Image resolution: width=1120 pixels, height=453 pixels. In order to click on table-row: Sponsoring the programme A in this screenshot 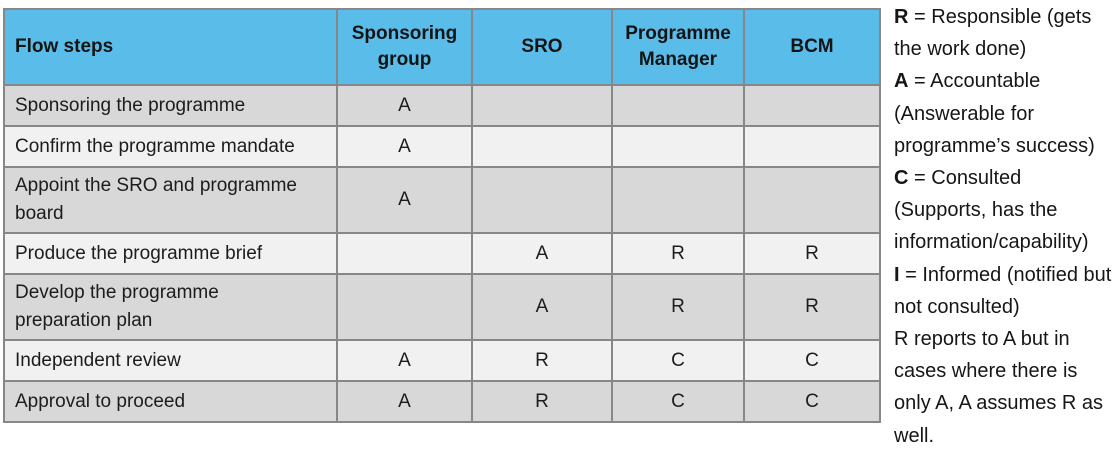, I will do `click(442, 105)`.